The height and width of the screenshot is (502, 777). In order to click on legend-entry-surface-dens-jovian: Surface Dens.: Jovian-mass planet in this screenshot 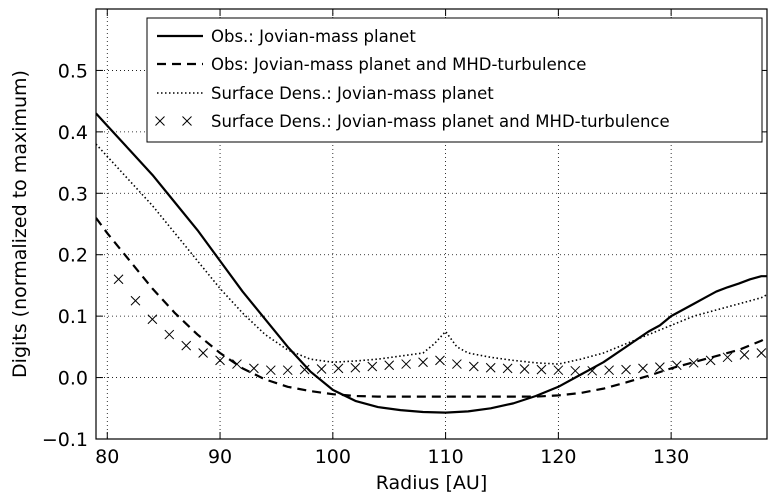, I will do `click(325, 93)`.